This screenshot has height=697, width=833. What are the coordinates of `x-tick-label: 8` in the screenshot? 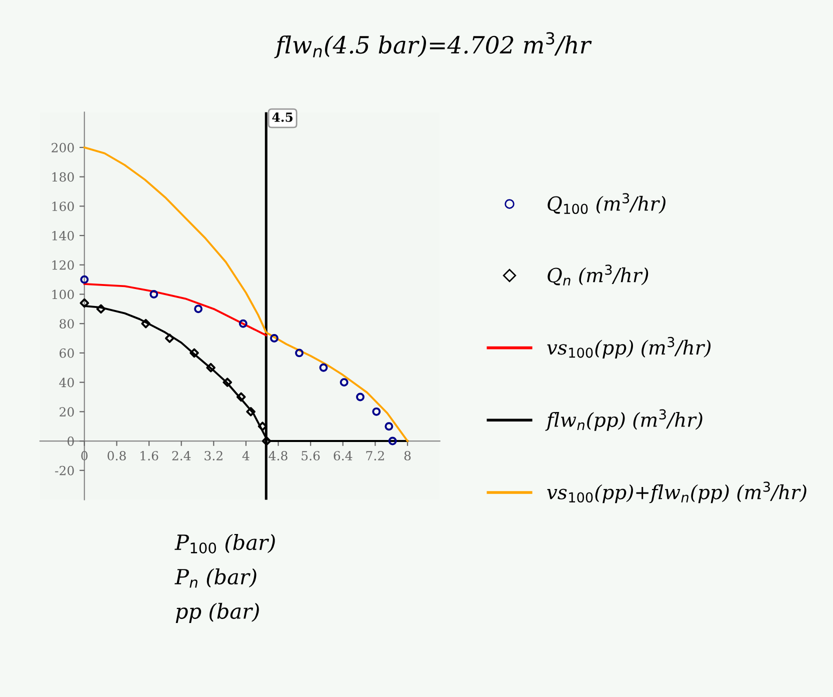 It's located at (407, 455).